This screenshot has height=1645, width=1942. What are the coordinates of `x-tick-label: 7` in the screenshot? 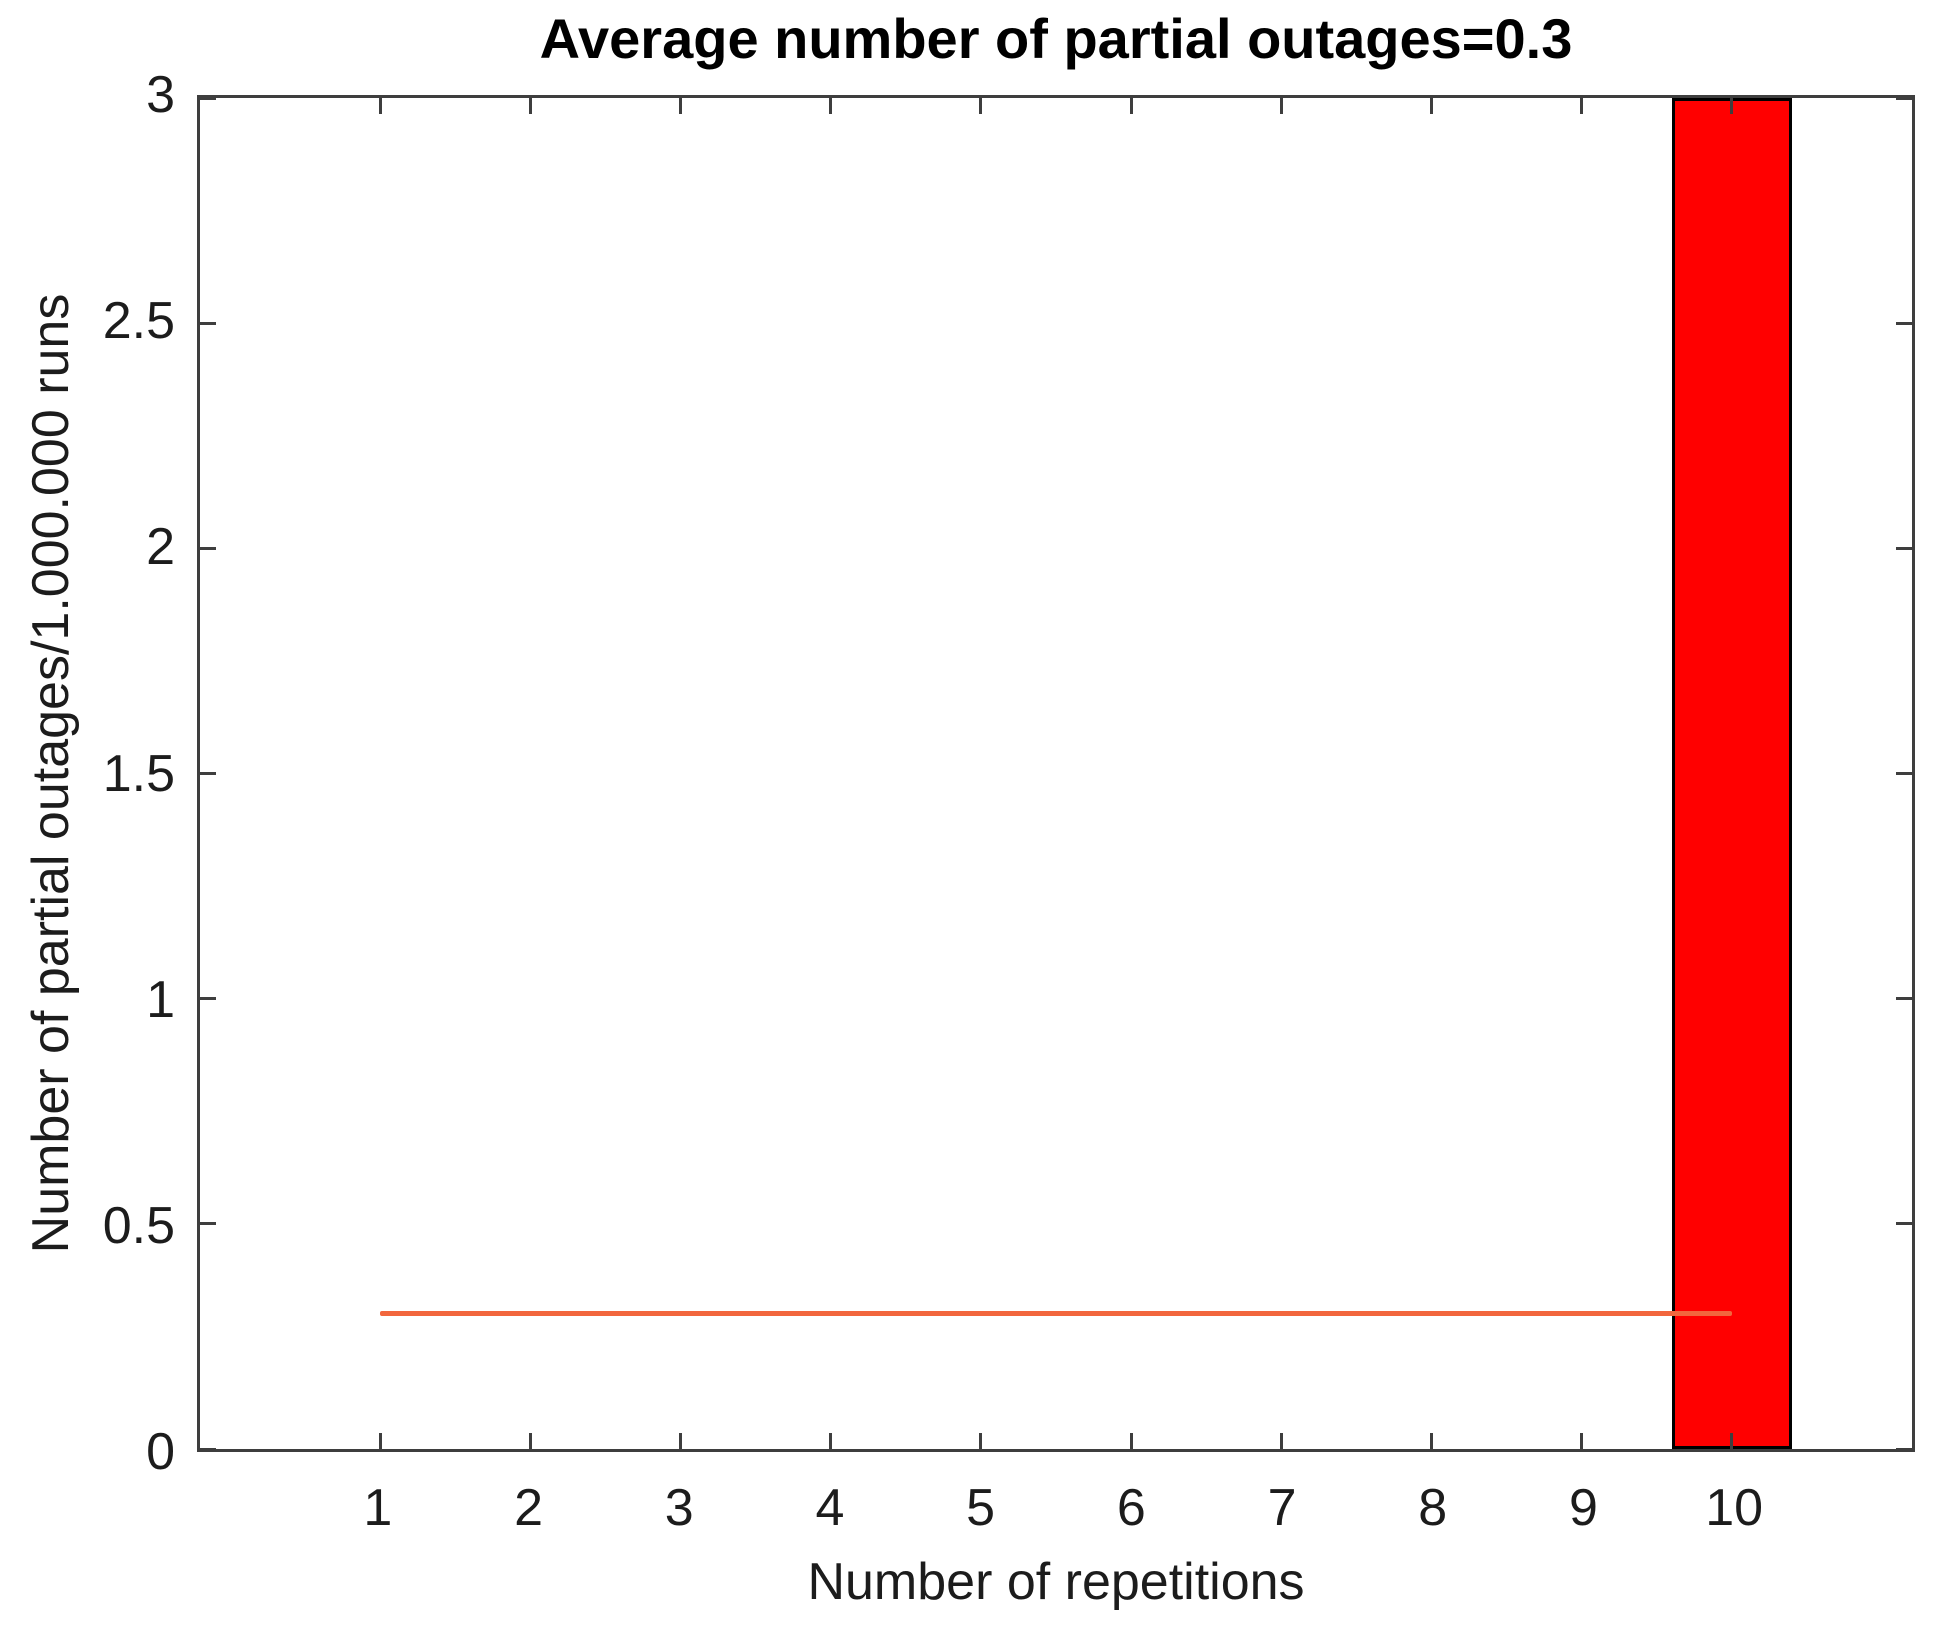 It's located at (1282, 1508).